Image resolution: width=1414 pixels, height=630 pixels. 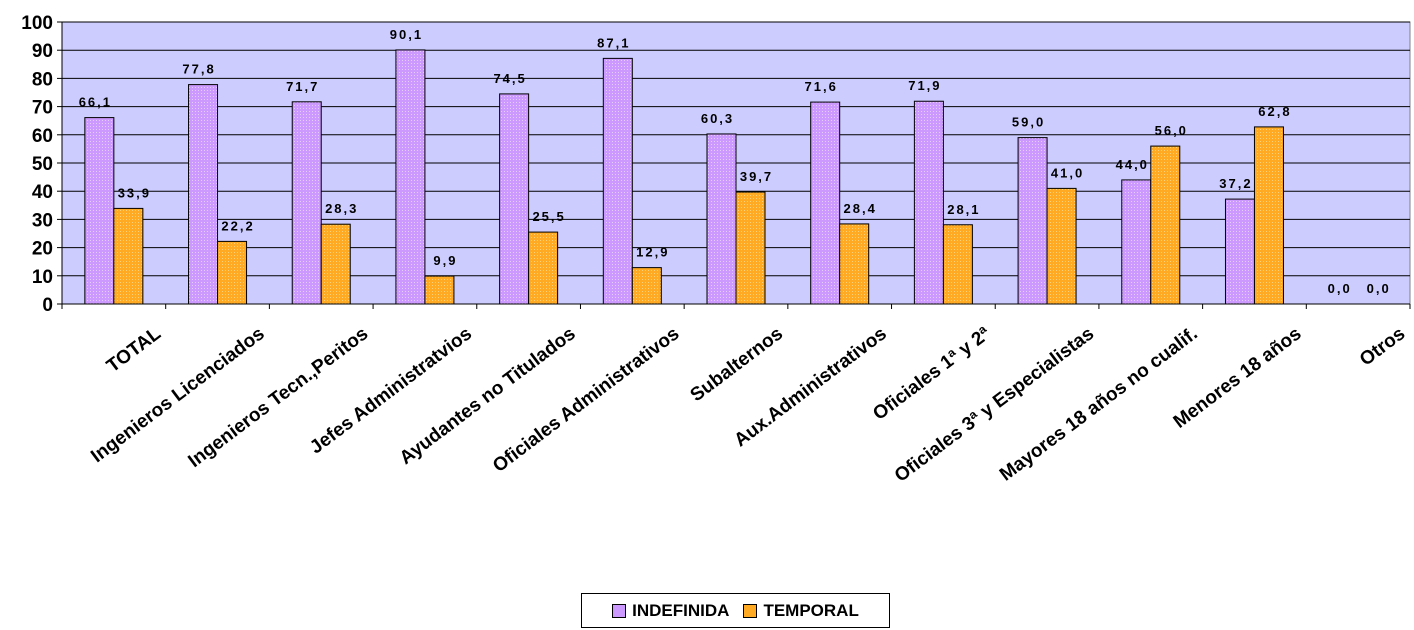 I want to click on x-tick-label: TOTAL, so click(x=134, y=350).